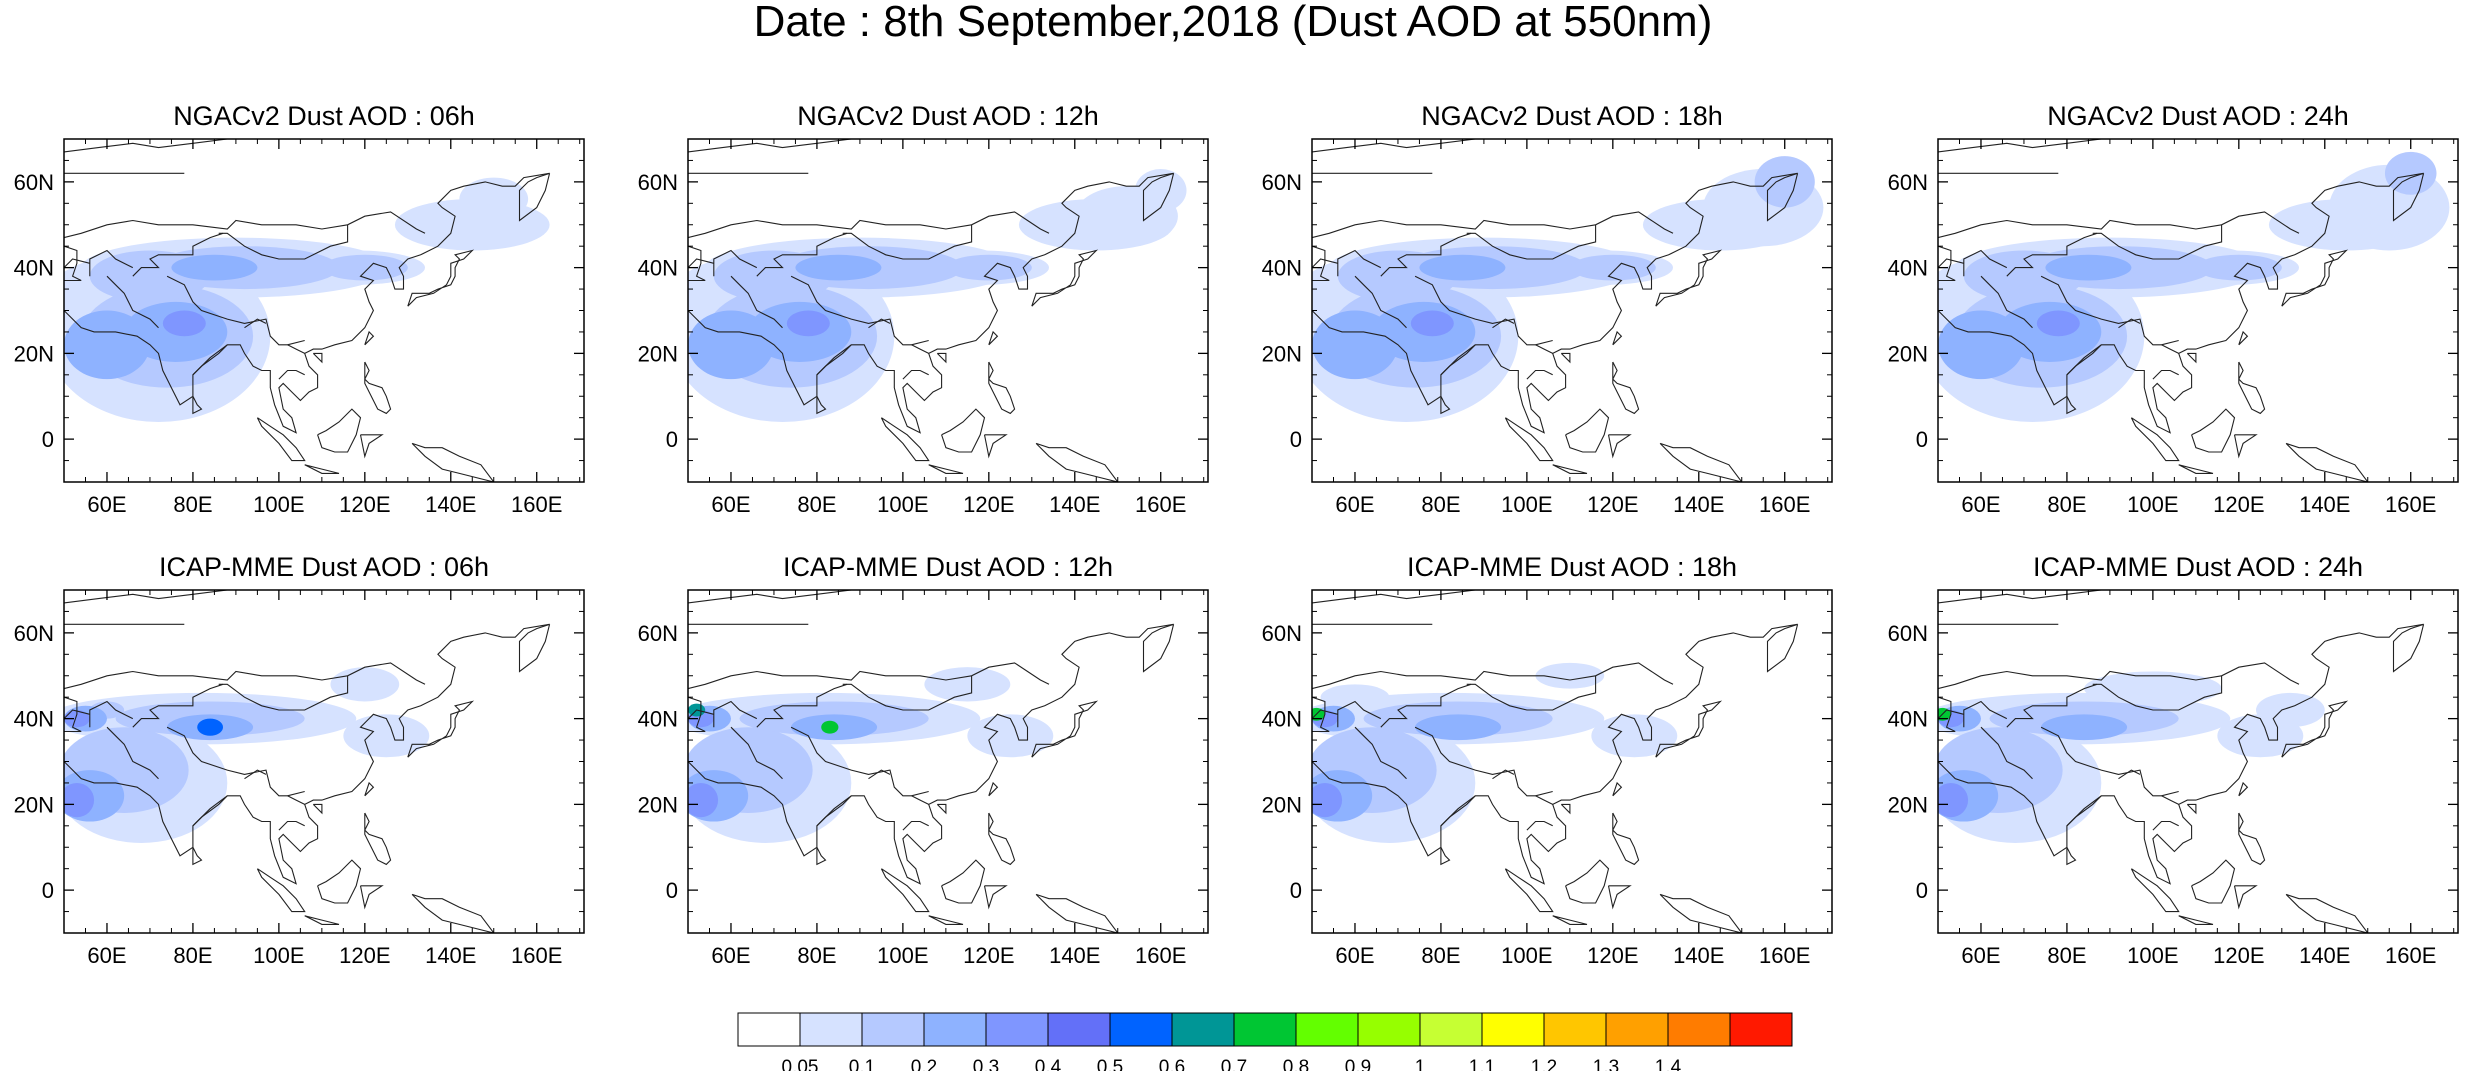 This screenshot has height=1071, width=2466. I want to click on lon-tick-label: 120E, so click(2238, 955).